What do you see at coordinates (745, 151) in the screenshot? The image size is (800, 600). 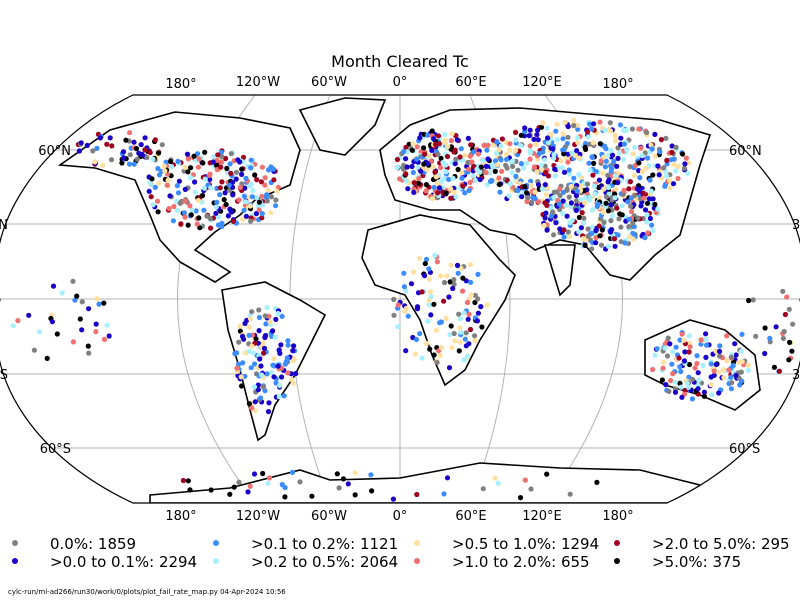 I see `lat-label: 60°N` at bounding box center [745, 151].